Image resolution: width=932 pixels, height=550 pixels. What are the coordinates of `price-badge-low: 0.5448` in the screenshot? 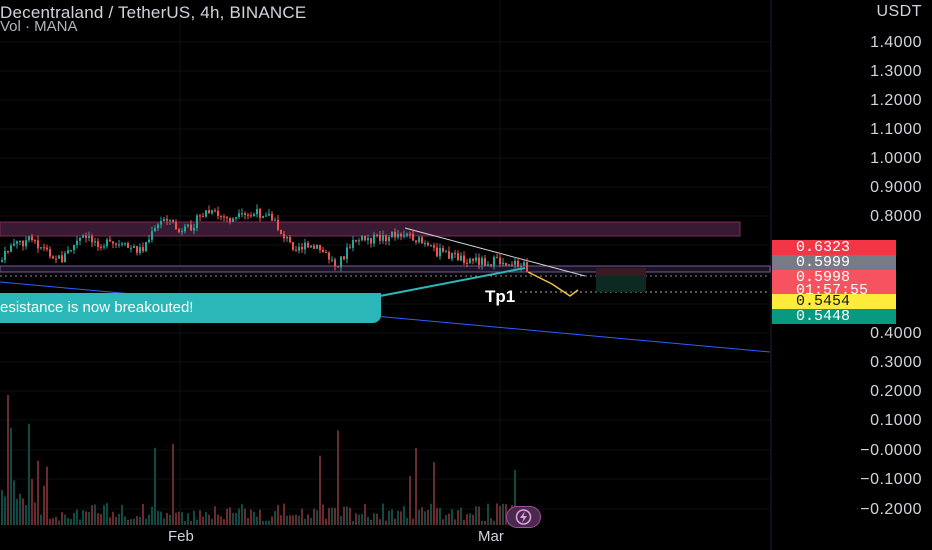 It's located at (834, 316).